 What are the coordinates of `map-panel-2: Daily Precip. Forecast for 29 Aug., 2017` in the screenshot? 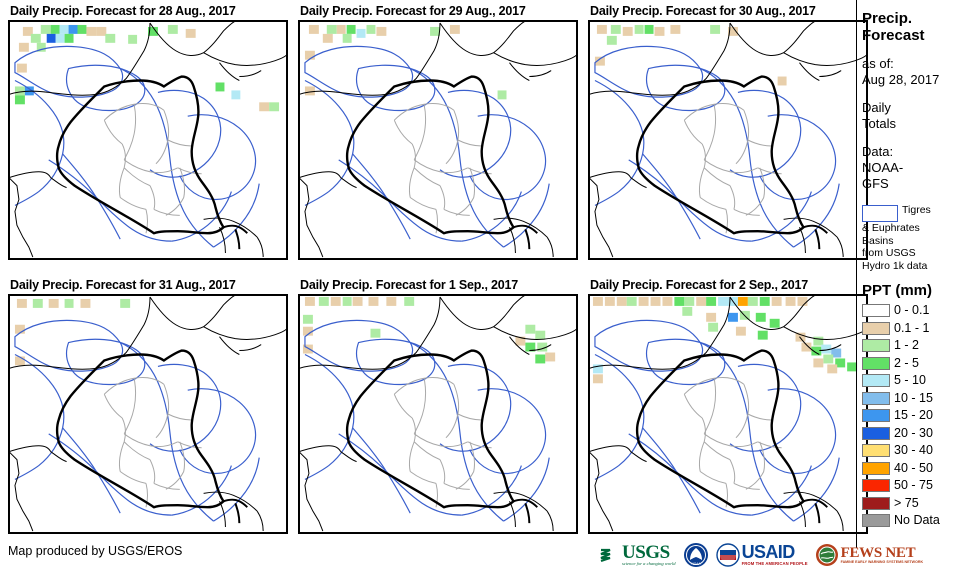 It's located at (438, 132).